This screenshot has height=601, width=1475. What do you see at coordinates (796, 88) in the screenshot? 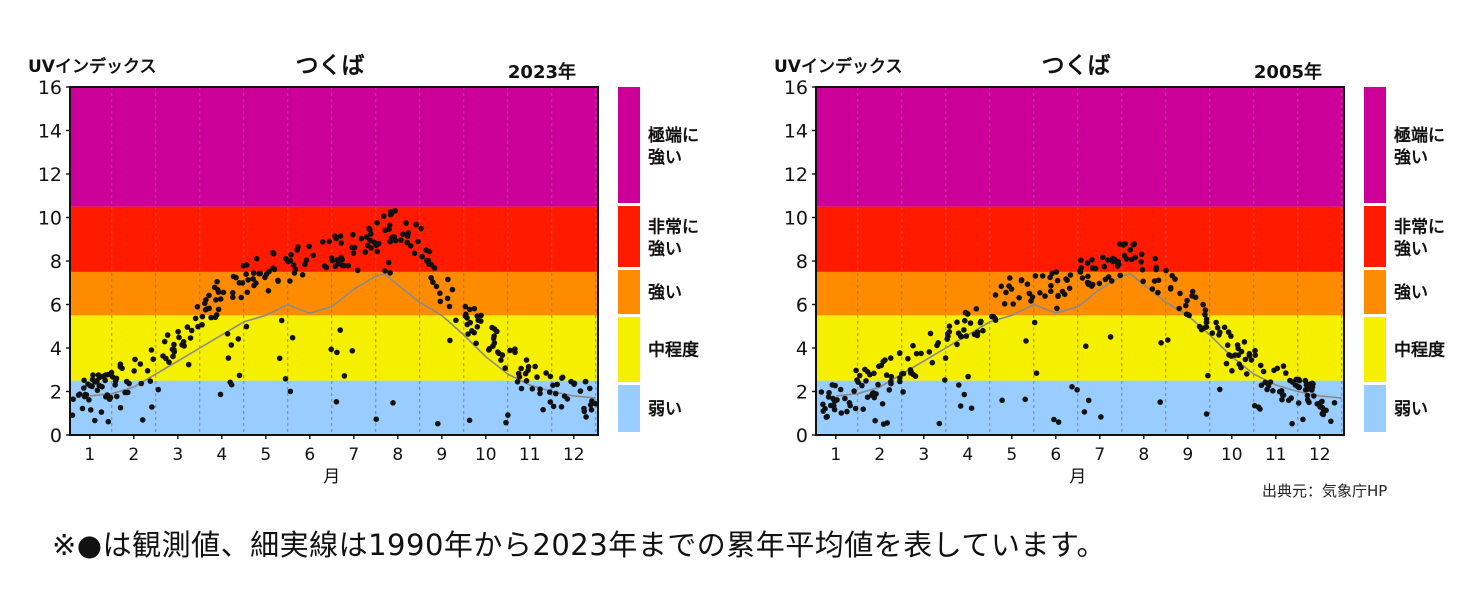
I see `y-tick-label: 16` at bounding box center [796, 88].